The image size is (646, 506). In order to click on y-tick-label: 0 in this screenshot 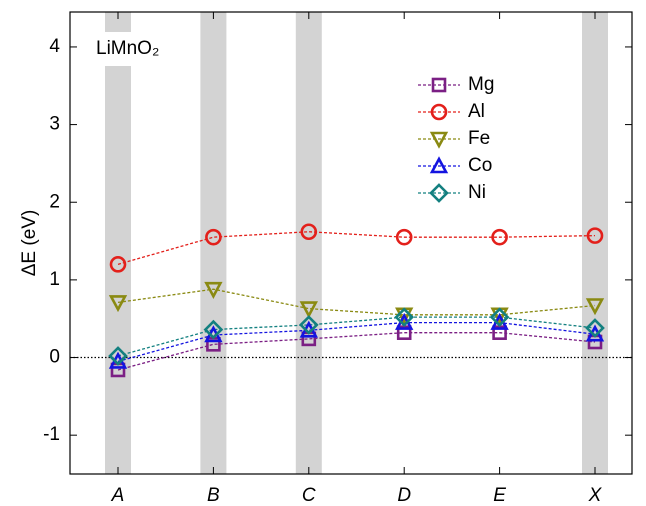, I will do `click(54, 357)`.